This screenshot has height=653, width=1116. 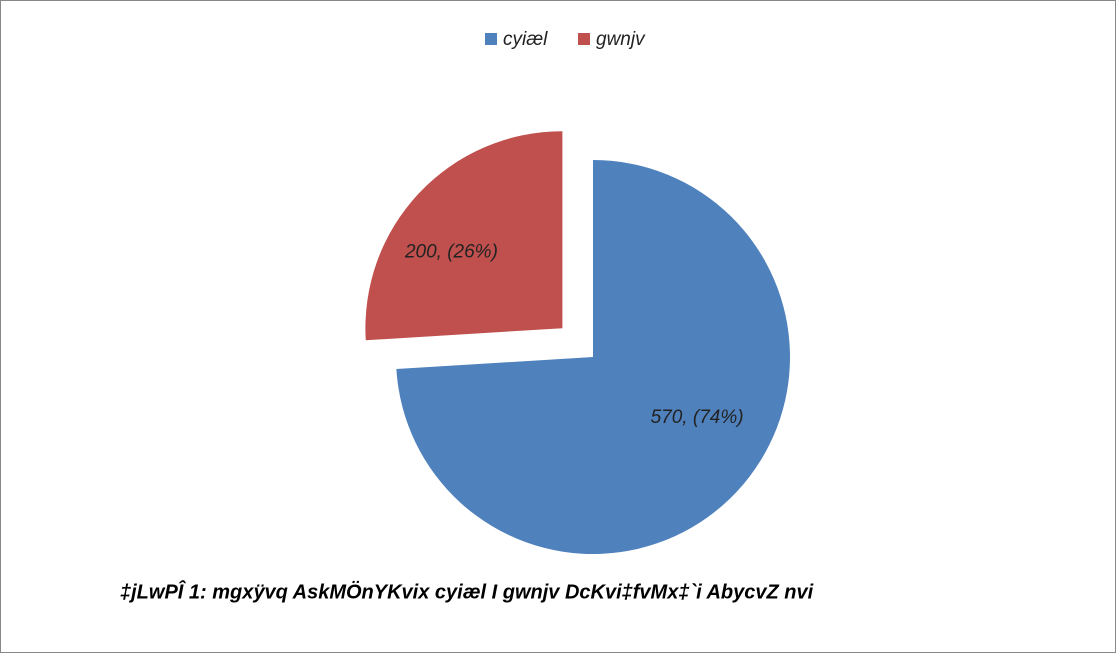 I want to click on data-label: 570, (74%), so click(x=697, y=417).